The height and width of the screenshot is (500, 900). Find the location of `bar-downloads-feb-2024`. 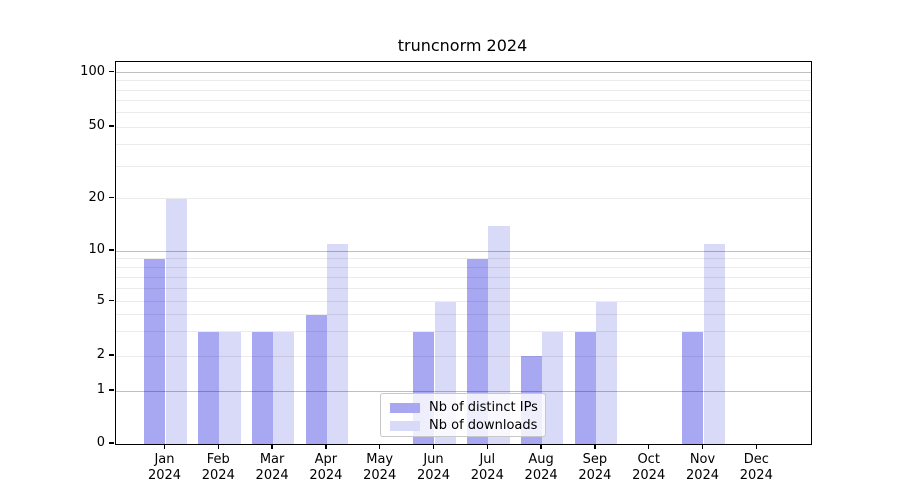

bar-downloads-feb-2024 is located at coordinates (230, 387).